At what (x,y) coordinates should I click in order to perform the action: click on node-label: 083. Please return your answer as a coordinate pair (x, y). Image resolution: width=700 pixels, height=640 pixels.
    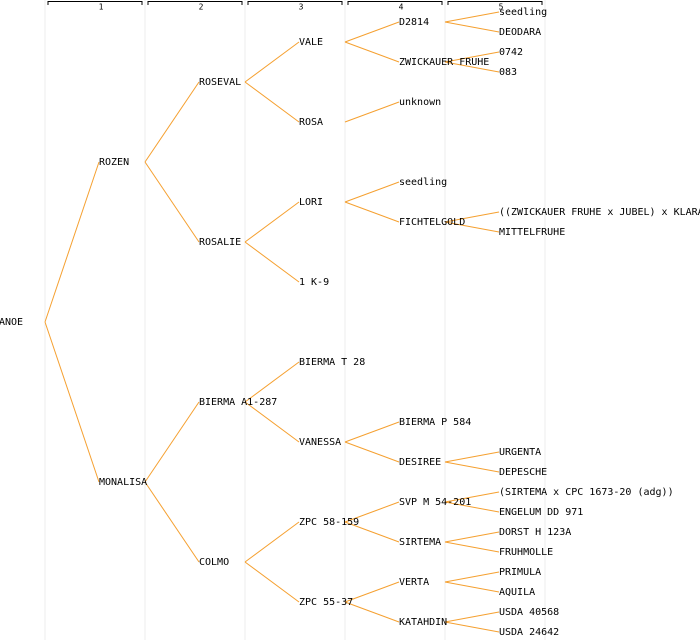
    Looking at the image, I should click on (508, 72).